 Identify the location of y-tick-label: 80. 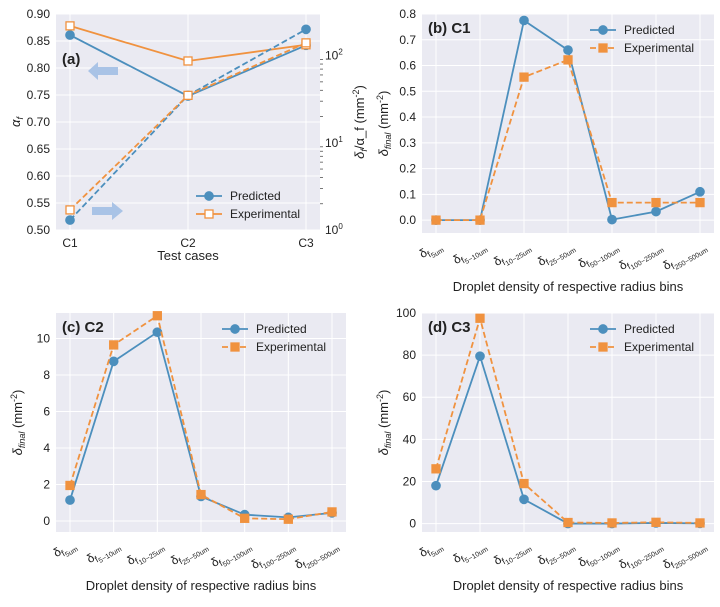
(410, 355).